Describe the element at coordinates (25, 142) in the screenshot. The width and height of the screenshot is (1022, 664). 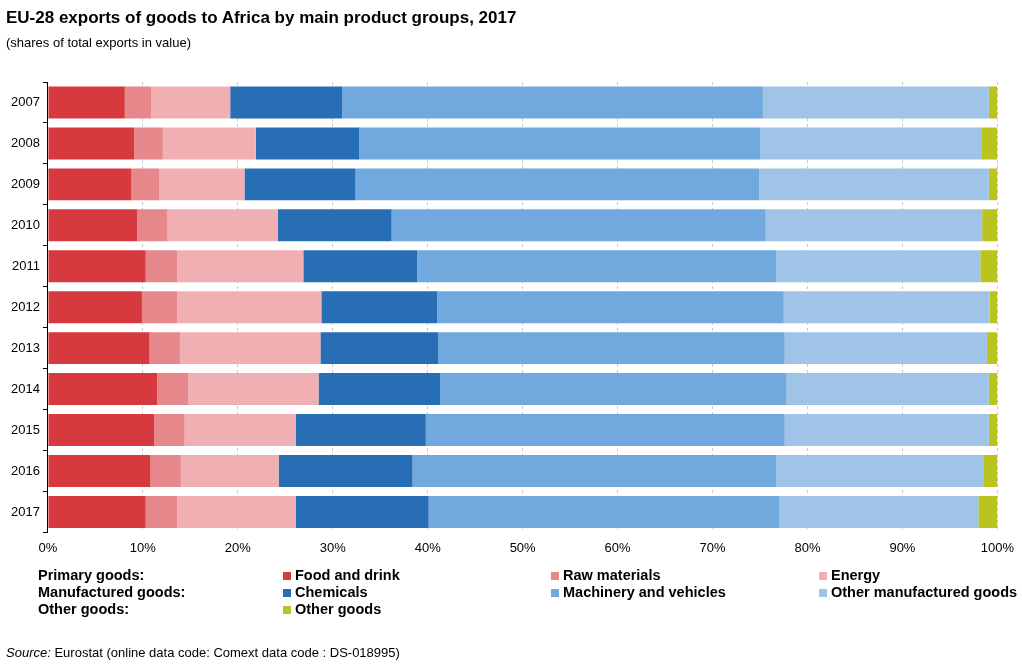
I see `y-tick-label: 2008` at that location.